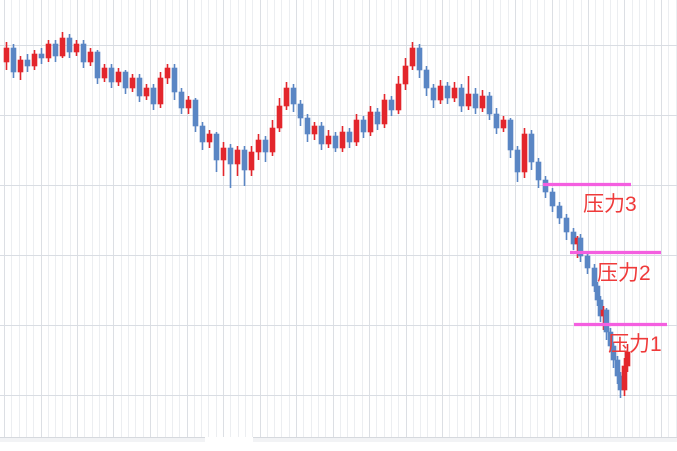 The image size is (677, 451). I want to click on resistance-lines, so click(605, 254).